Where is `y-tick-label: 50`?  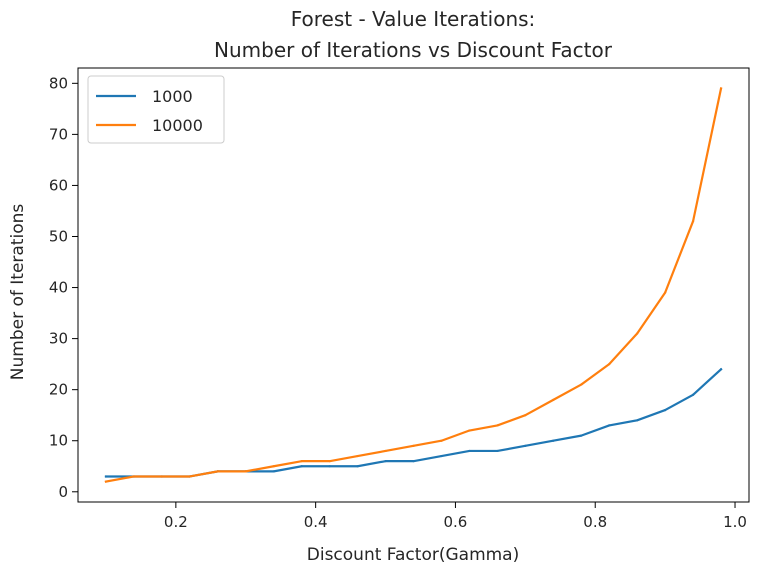 y-tick-label: 50 is located at coordinates (58, 236).